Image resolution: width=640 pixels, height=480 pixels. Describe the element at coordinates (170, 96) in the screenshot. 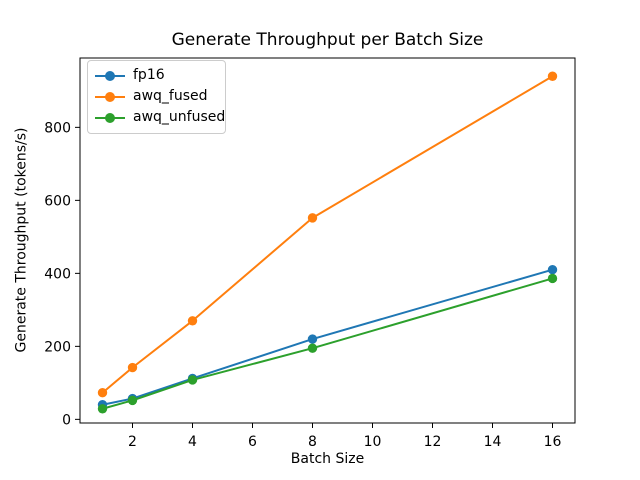

I see `legend-label: awq_fused` at that location.